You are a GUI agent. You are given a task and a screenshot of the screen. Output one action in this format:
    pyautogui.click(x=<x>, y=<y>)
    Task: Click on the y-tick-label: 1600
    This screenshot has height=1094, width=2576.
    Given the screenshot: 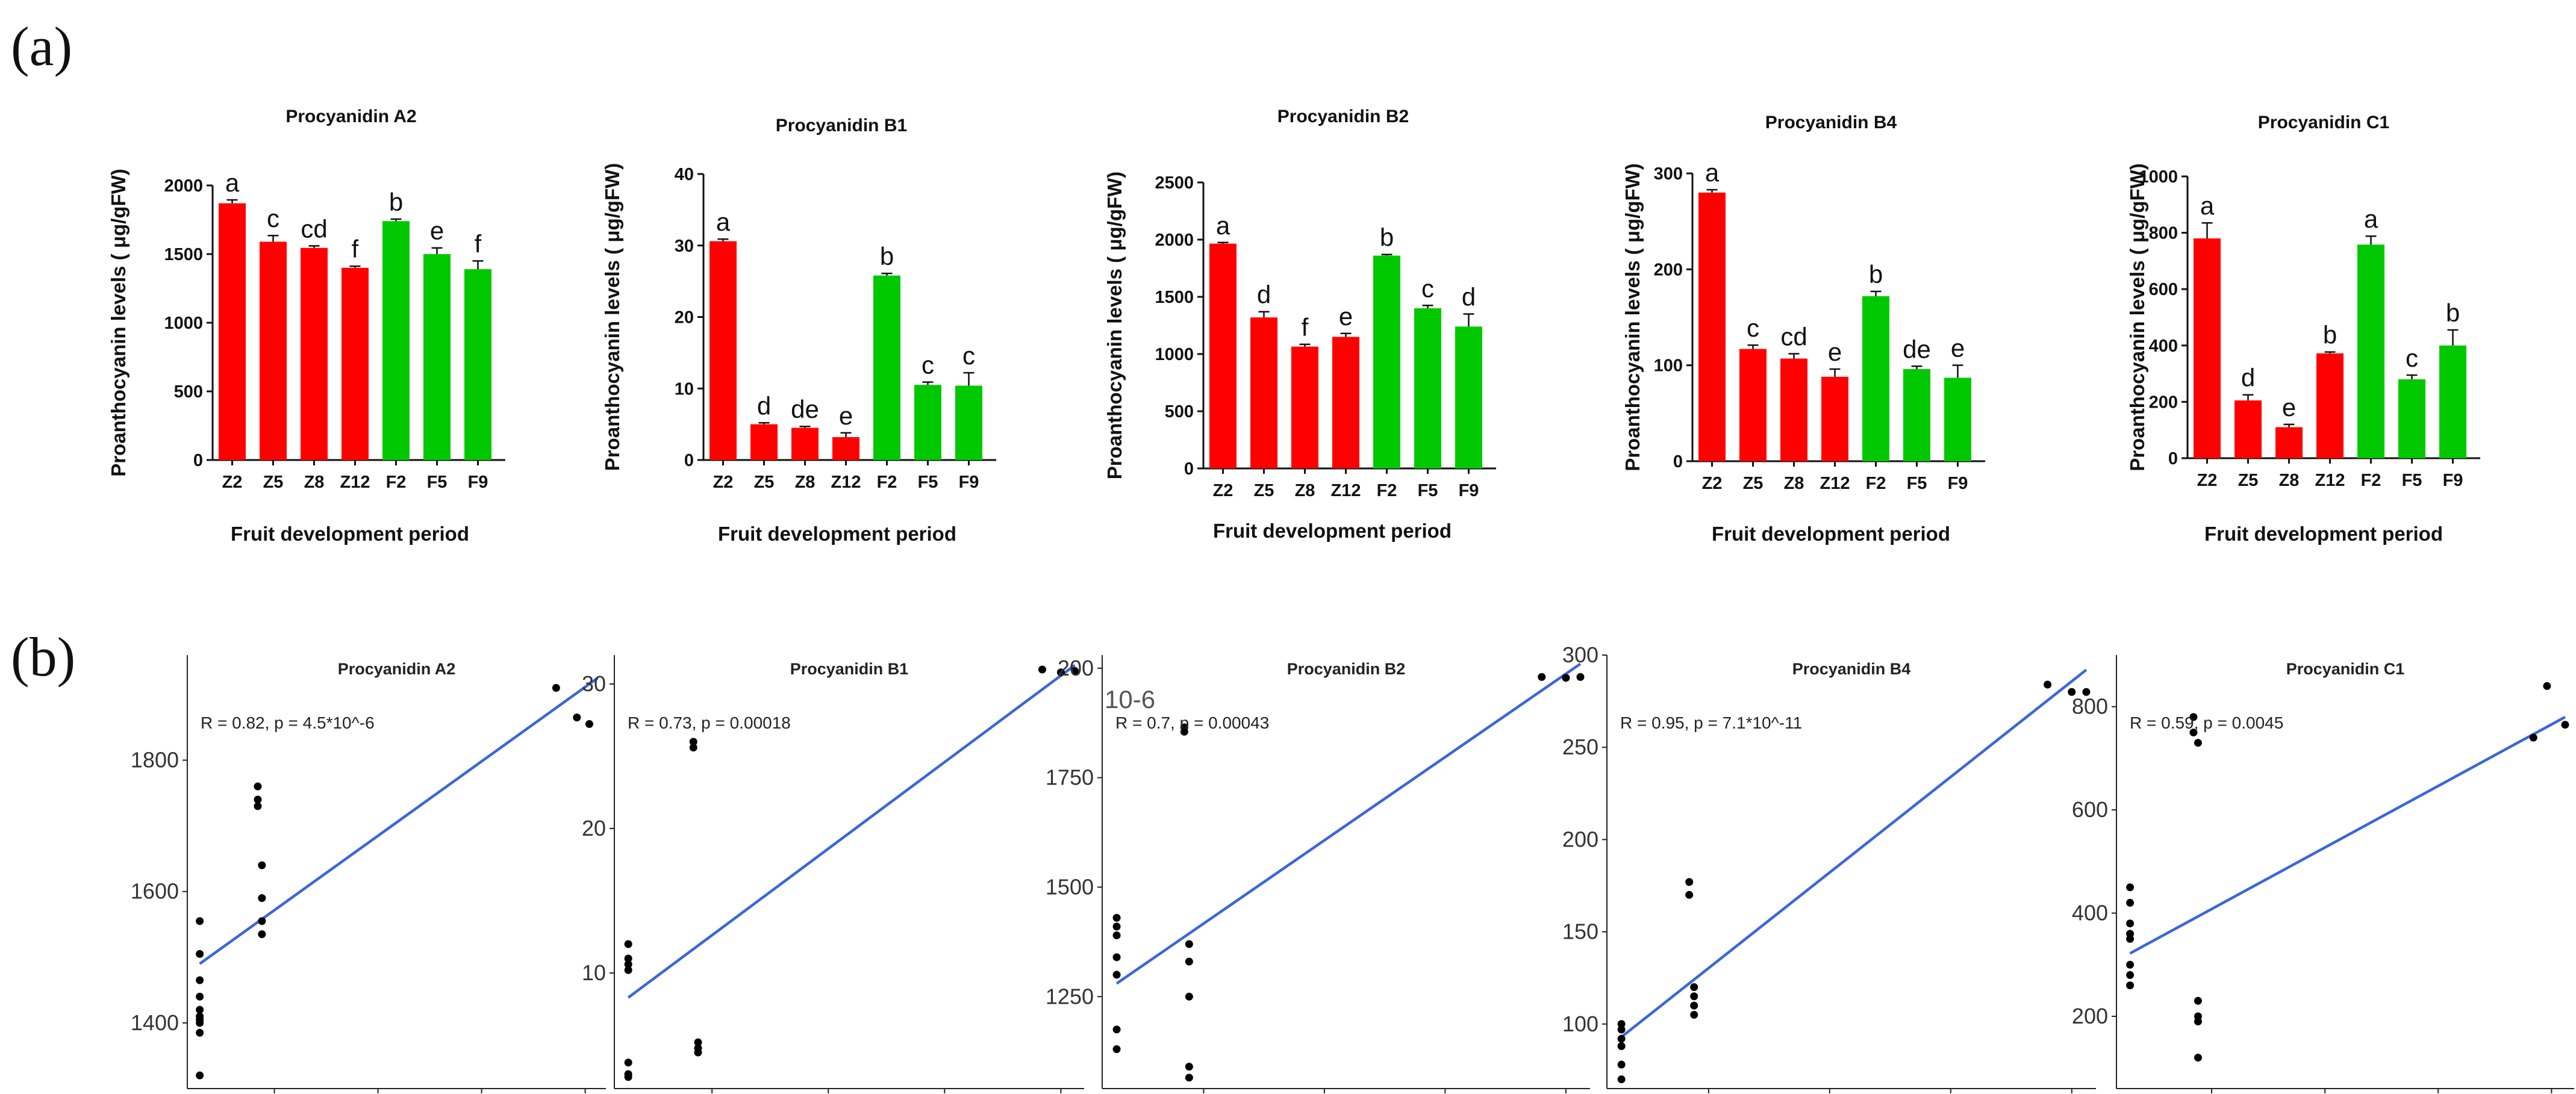 What is the action you would take?
    pyautogui.click(x=155, y=892)
    